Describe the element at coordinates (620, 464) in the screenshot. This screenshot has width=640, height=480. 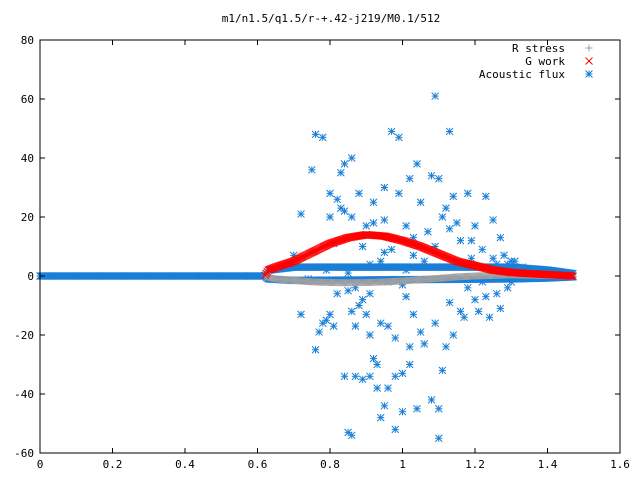
I see `x-tick-label: 1.6` at that location.